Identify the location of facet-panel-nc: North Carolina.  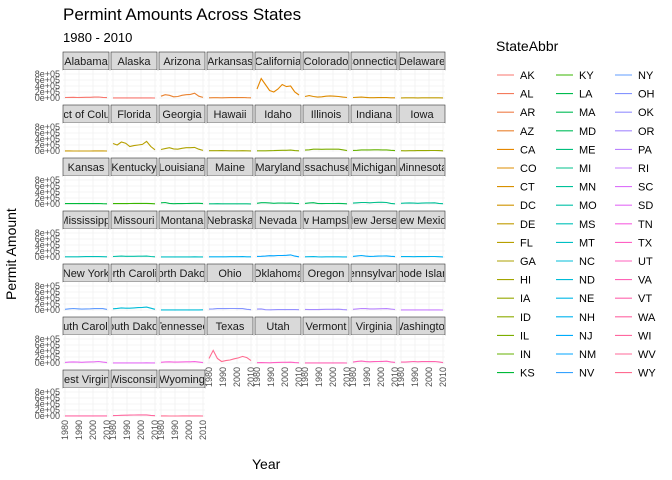
(134, 287).